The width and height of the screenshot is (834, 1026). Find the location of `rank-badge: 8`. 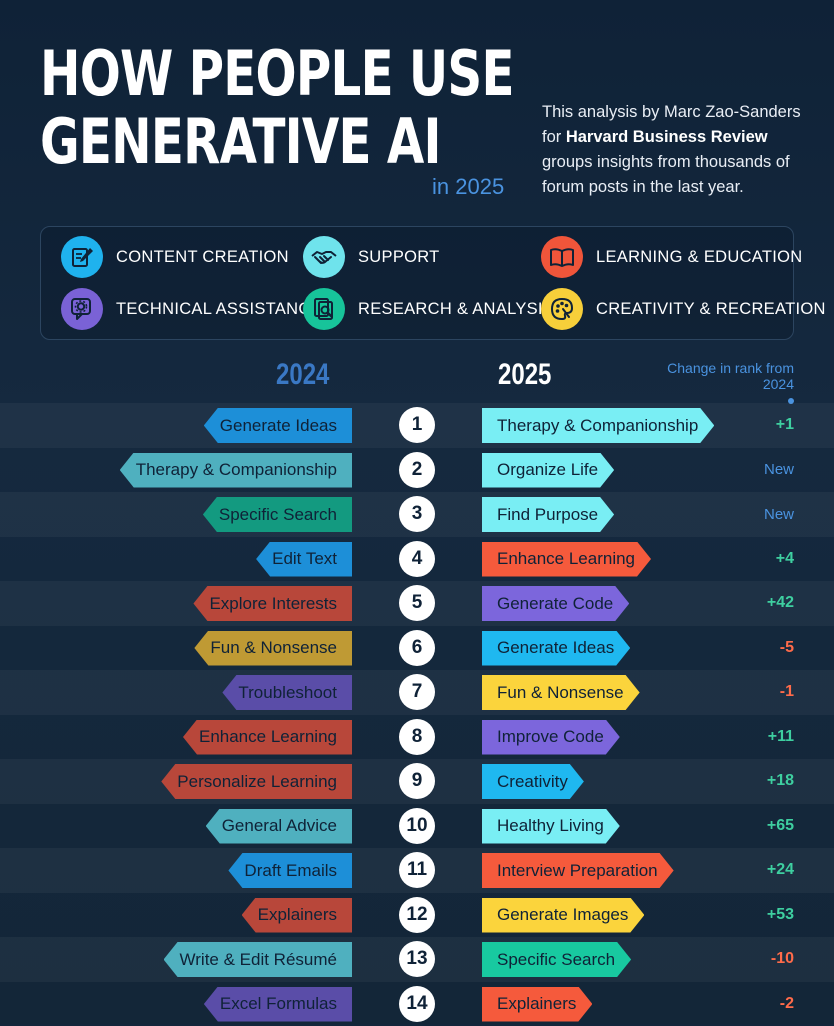

rank-badge: 8 is located at coordinates (417, 737).